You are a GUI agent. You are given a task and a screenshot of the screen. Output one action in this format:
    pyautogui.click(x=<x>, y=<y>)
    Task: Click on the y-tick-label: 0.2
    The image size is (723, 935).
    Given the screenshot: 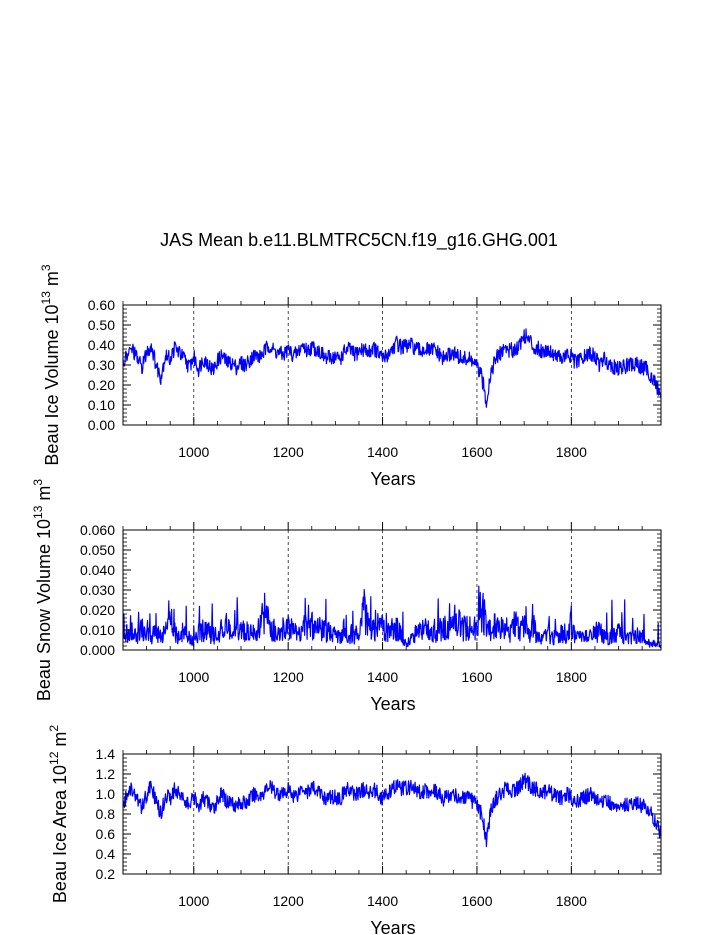 What is the action you would take?
    pyautogui.click(x=106, y=874)
    